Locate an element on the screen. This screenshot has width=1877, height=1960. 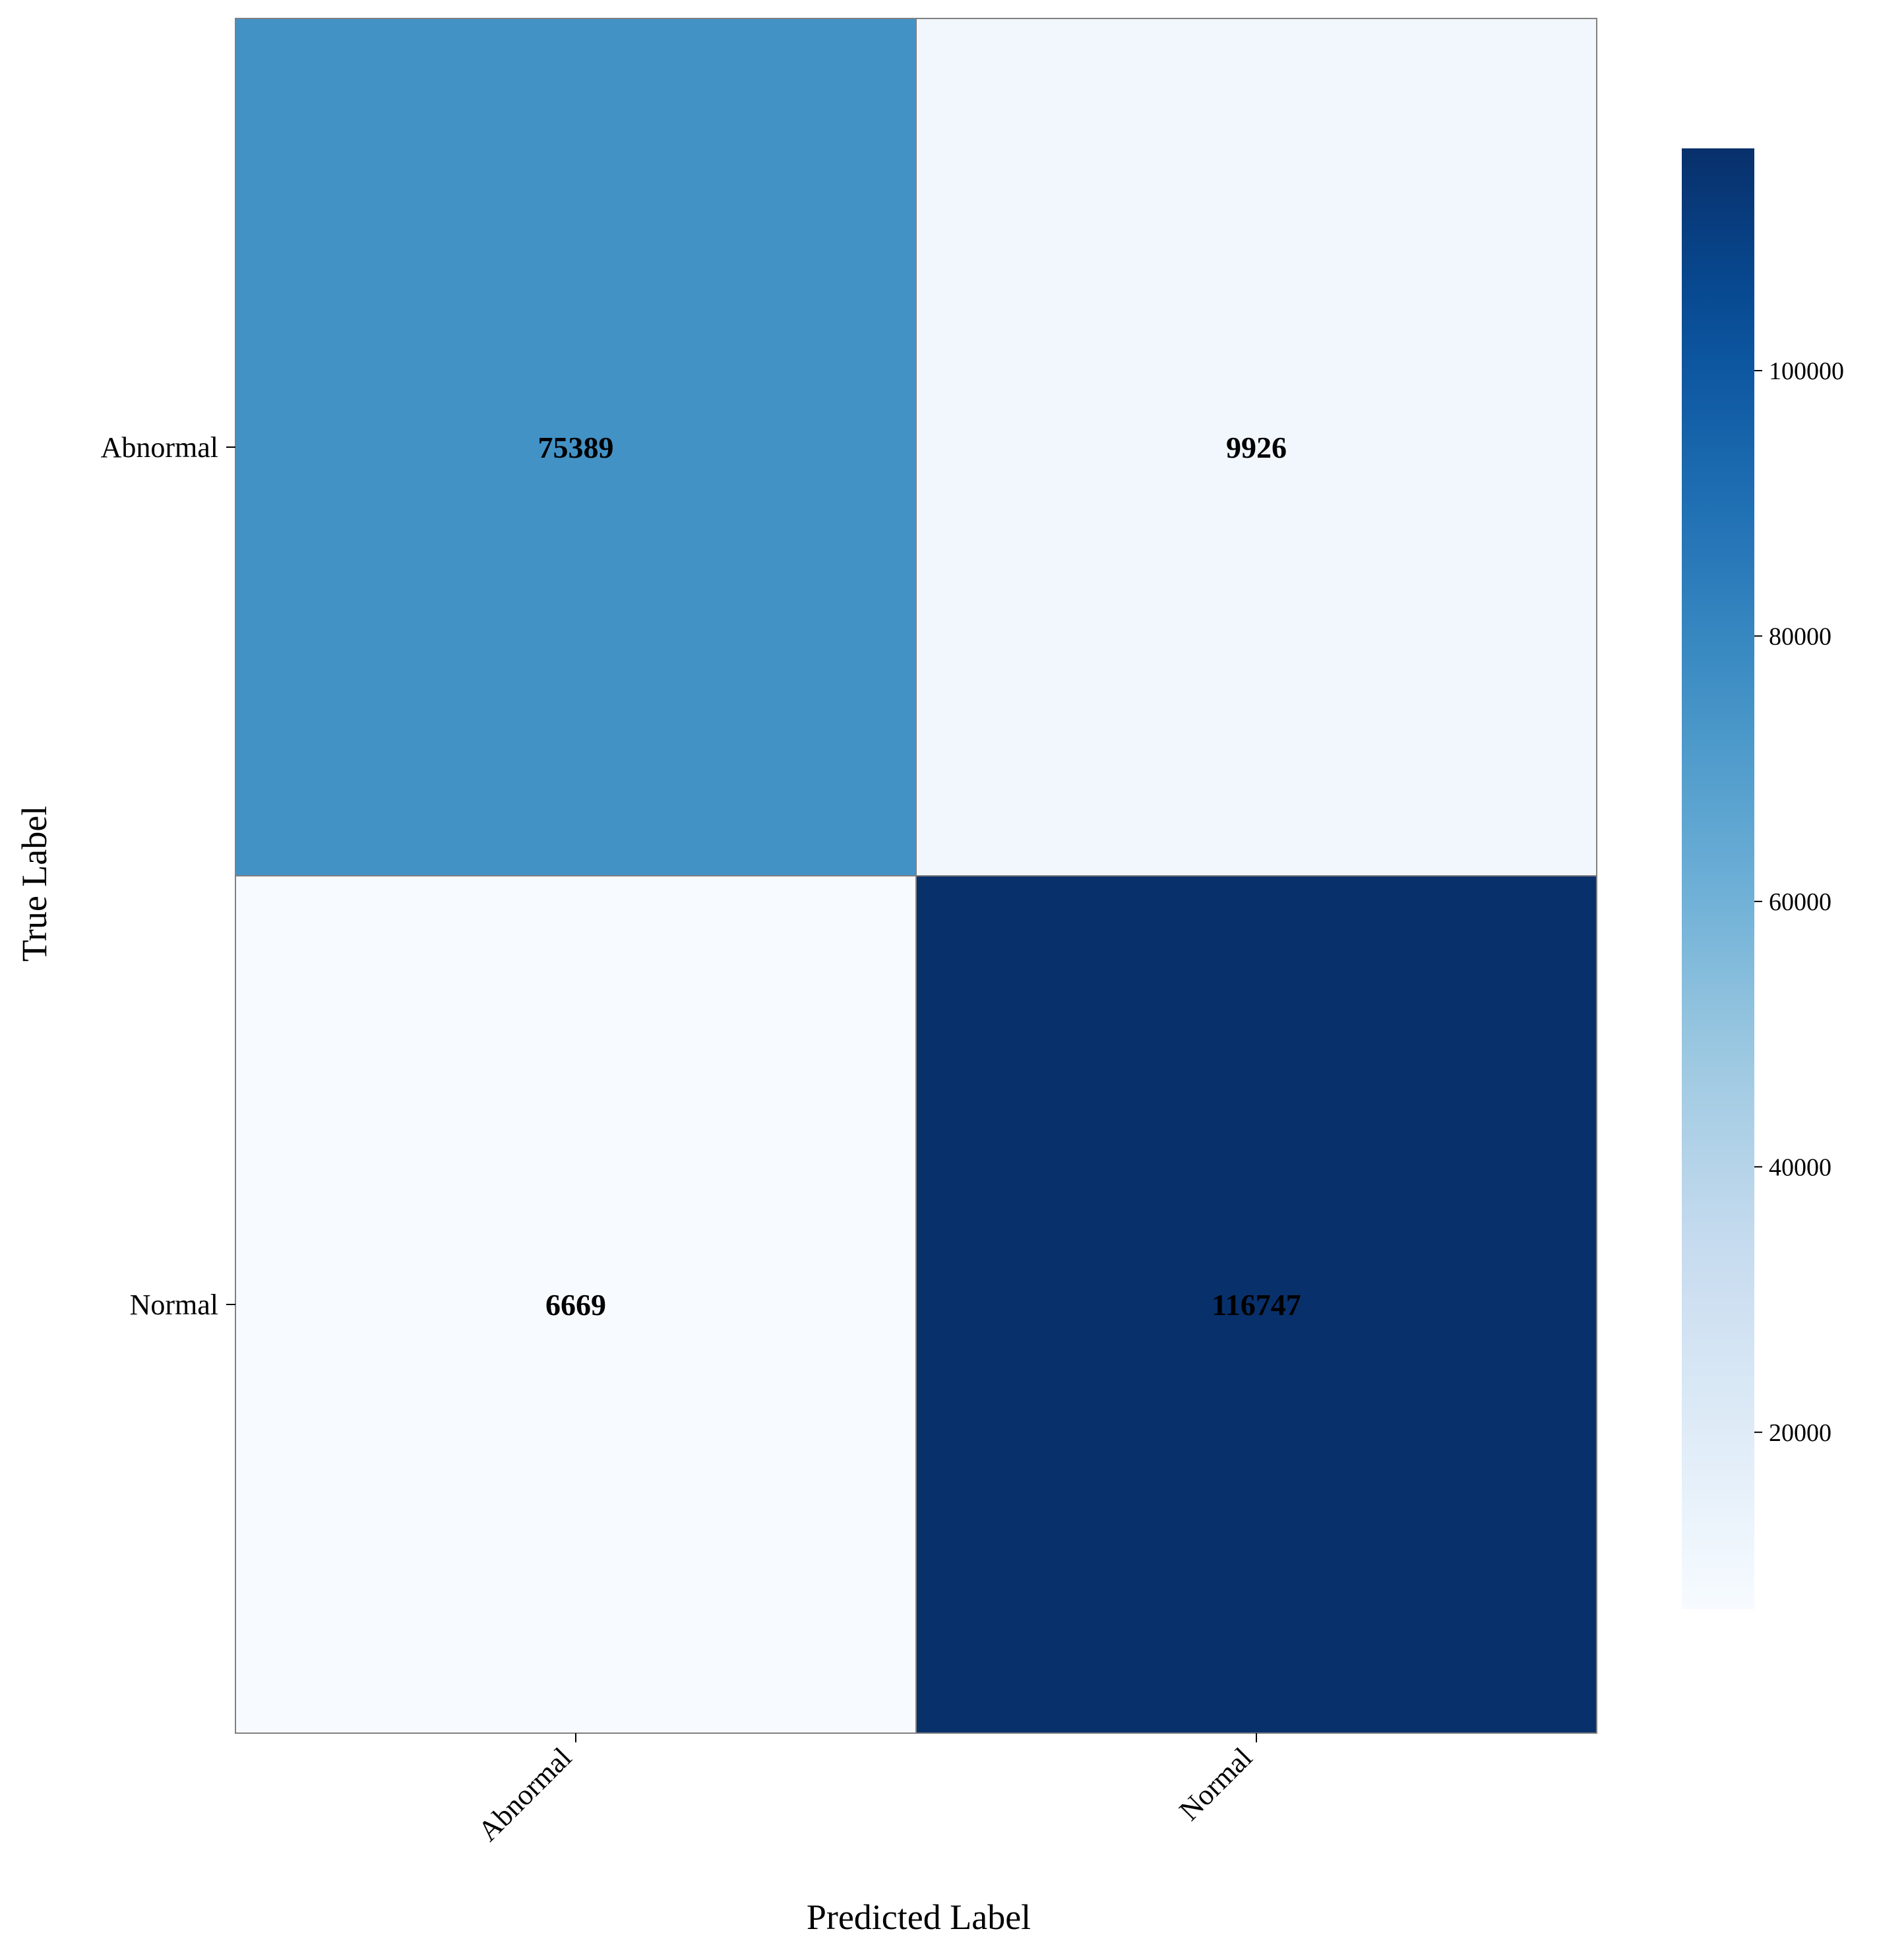
x-axis-label: Predicted Label is located at coordinates (919, 1917).